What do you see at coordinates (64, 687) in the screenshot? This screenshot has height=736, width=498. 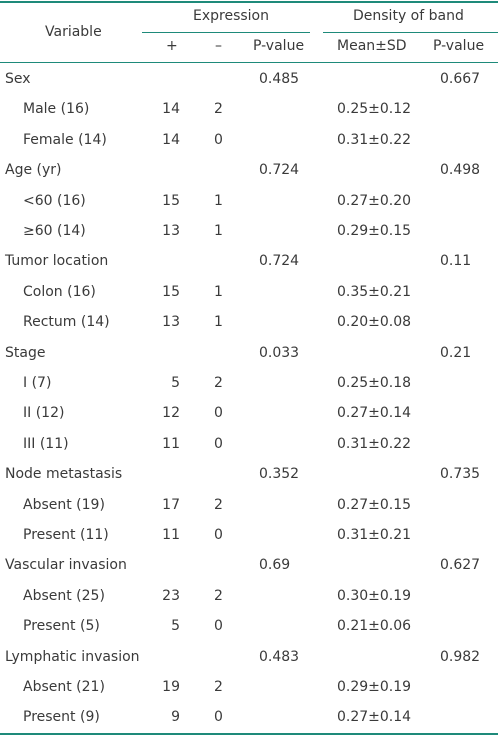 I see `row-label: Absent (21)` at bounding box center [64, 687].